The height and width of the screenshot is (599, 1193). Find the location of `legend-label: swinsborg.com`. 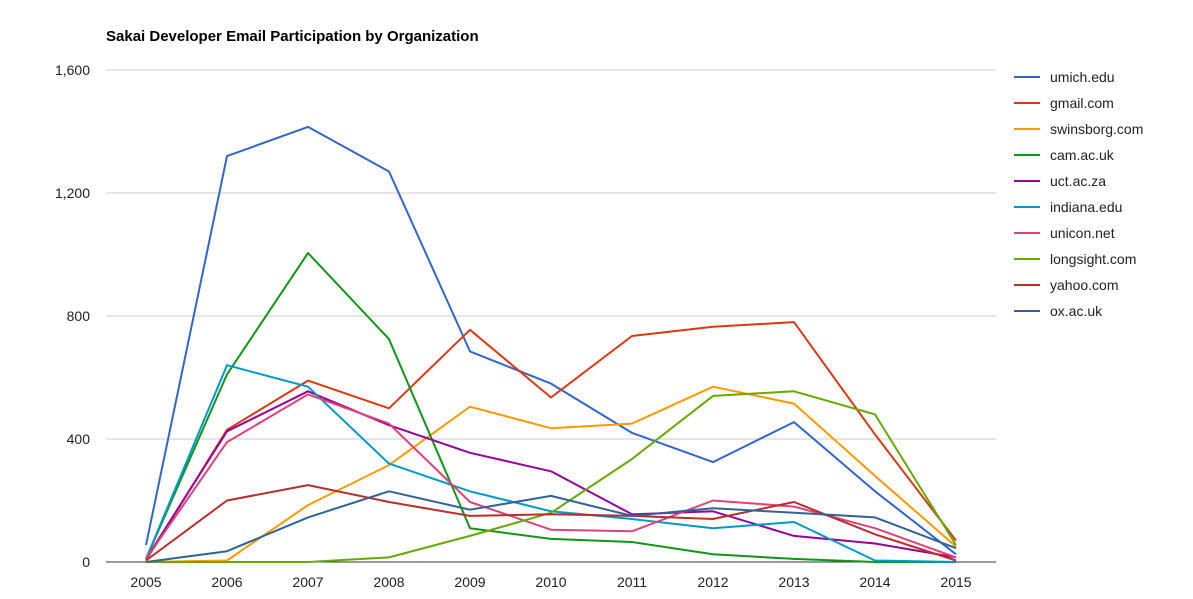

legend-label: swinsborg.com is located at coordinates (1096, 129).